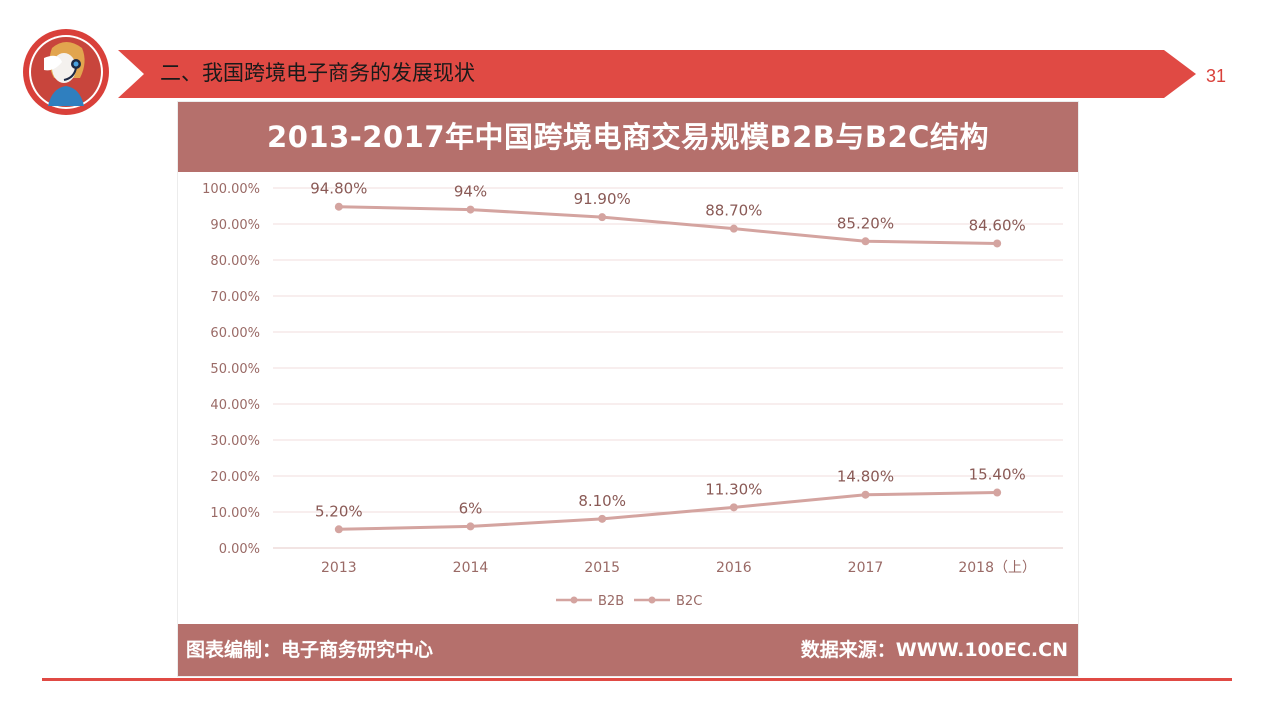 The height and width of the screenshot is (720, 1280). I want to click on legend-label: B2B, so click(611, 601).